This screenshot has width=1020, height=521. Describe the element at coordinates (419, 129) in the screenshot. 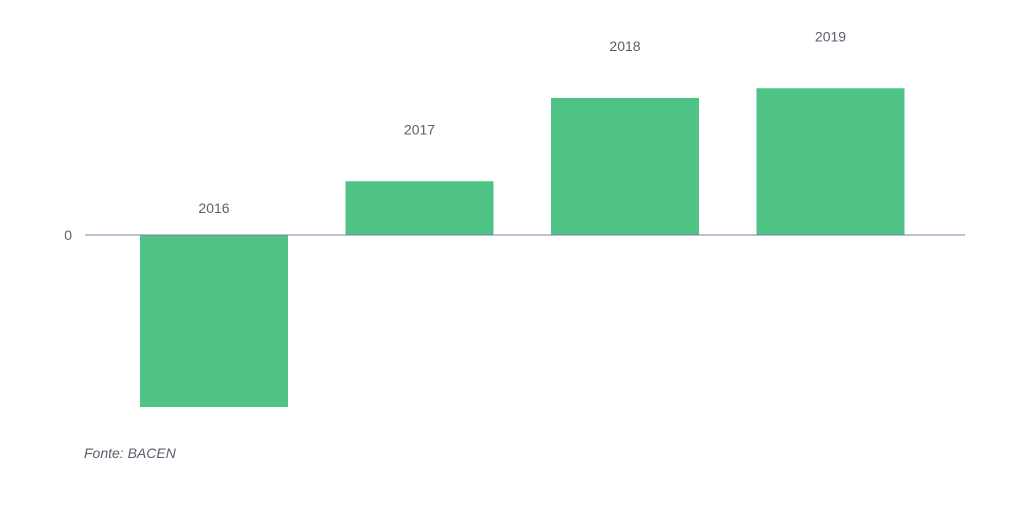

I see `category-label-2017: 2017` at that location.